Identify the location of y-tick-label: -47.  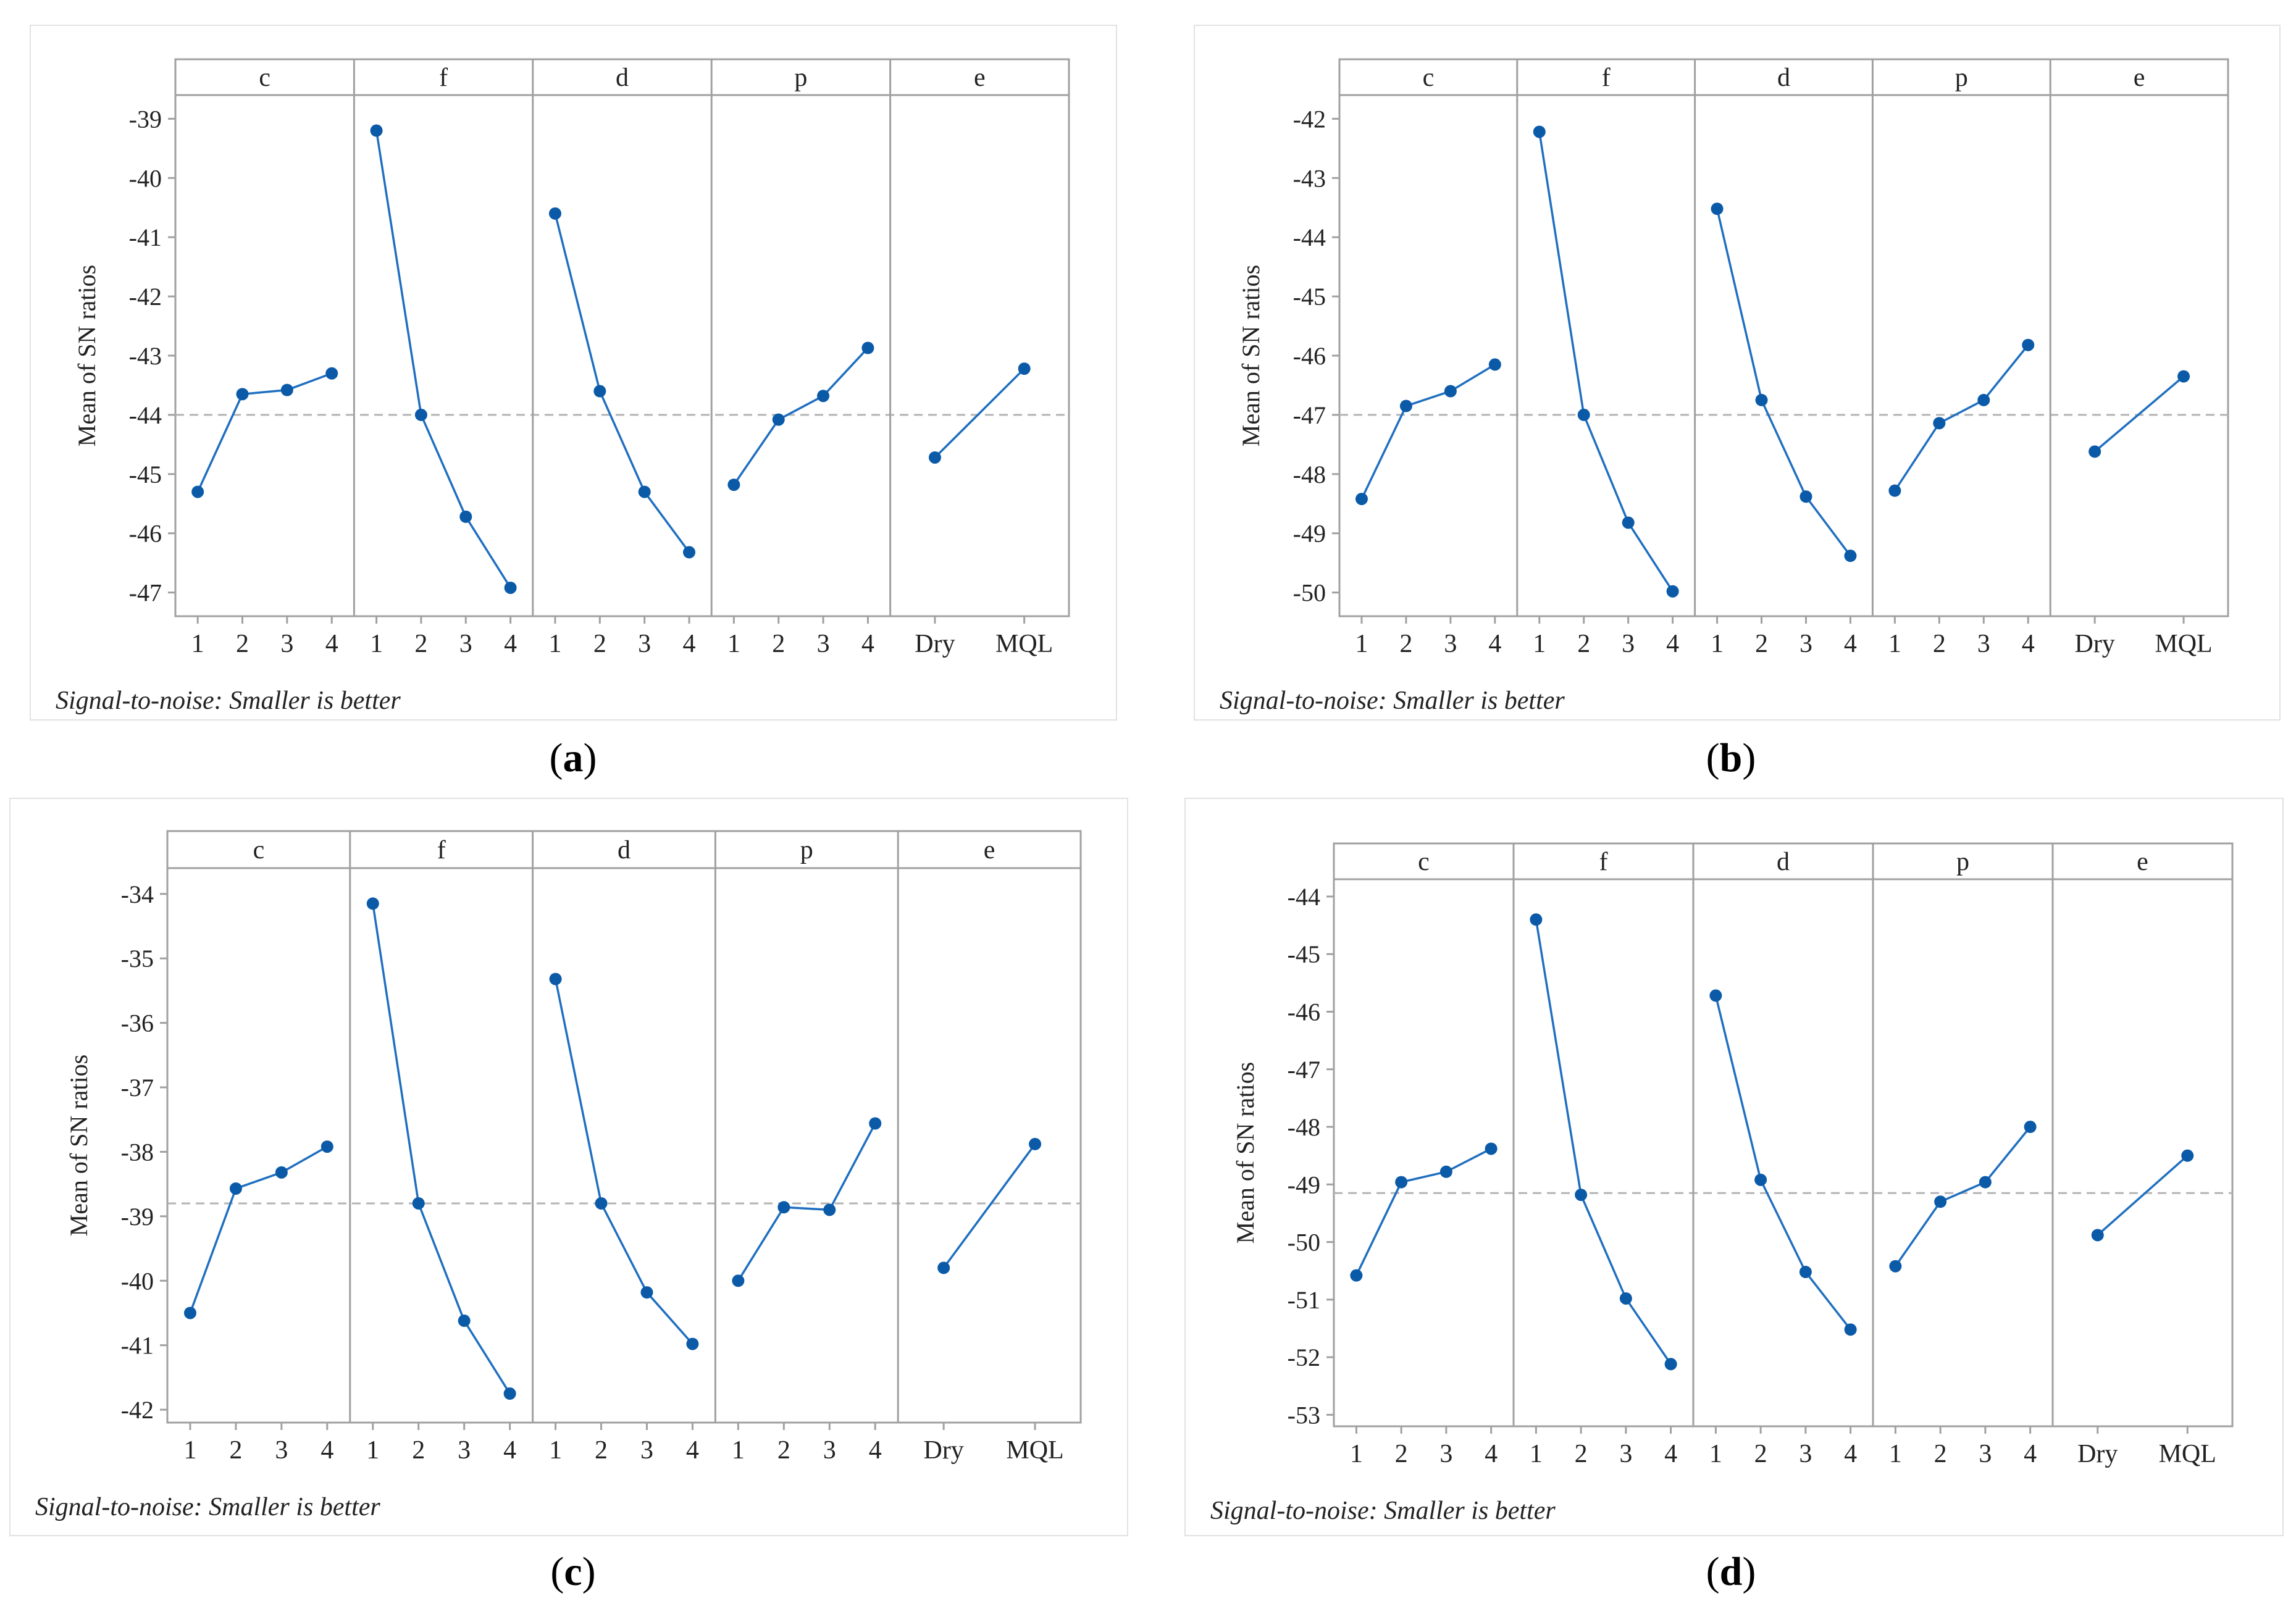
(1309, 415).